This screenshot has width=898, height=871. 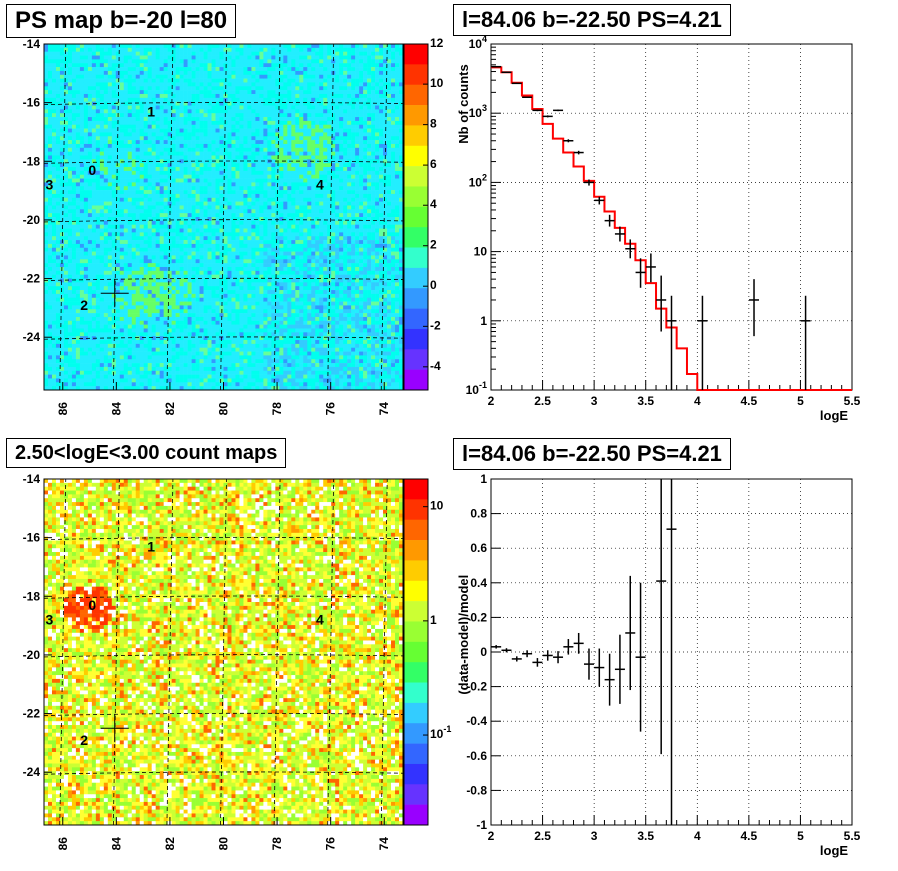 What do you see at coordinates (433, 285) in the screenshot?
I see `colorbar-tick-label: 0` at bounding box center [433, 285].